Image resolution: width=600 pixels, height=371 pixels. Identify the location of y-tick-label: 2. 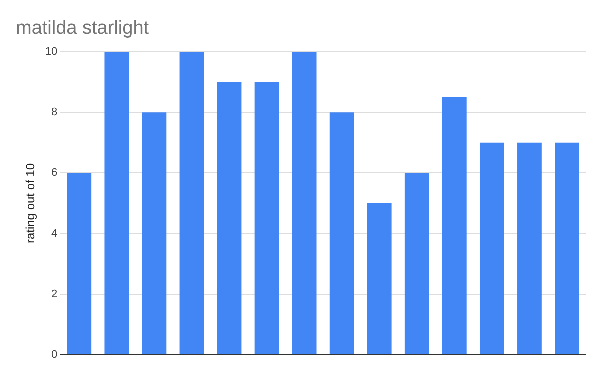
(55, 294).